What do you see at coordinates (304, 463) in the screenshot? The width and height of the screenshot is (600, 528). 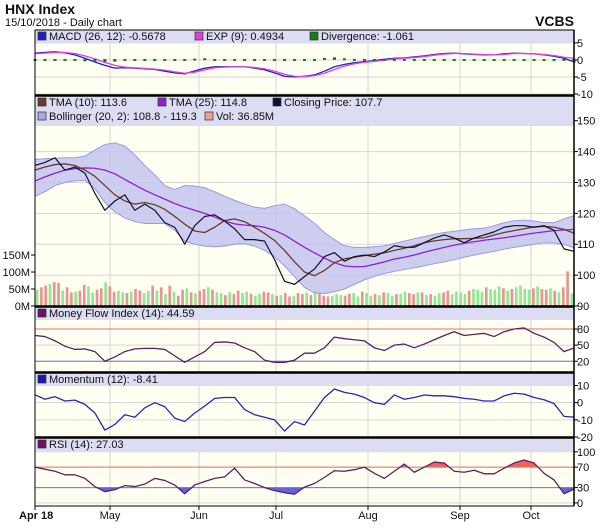 I see `overbought-fill` at bounding box center [304, 463].